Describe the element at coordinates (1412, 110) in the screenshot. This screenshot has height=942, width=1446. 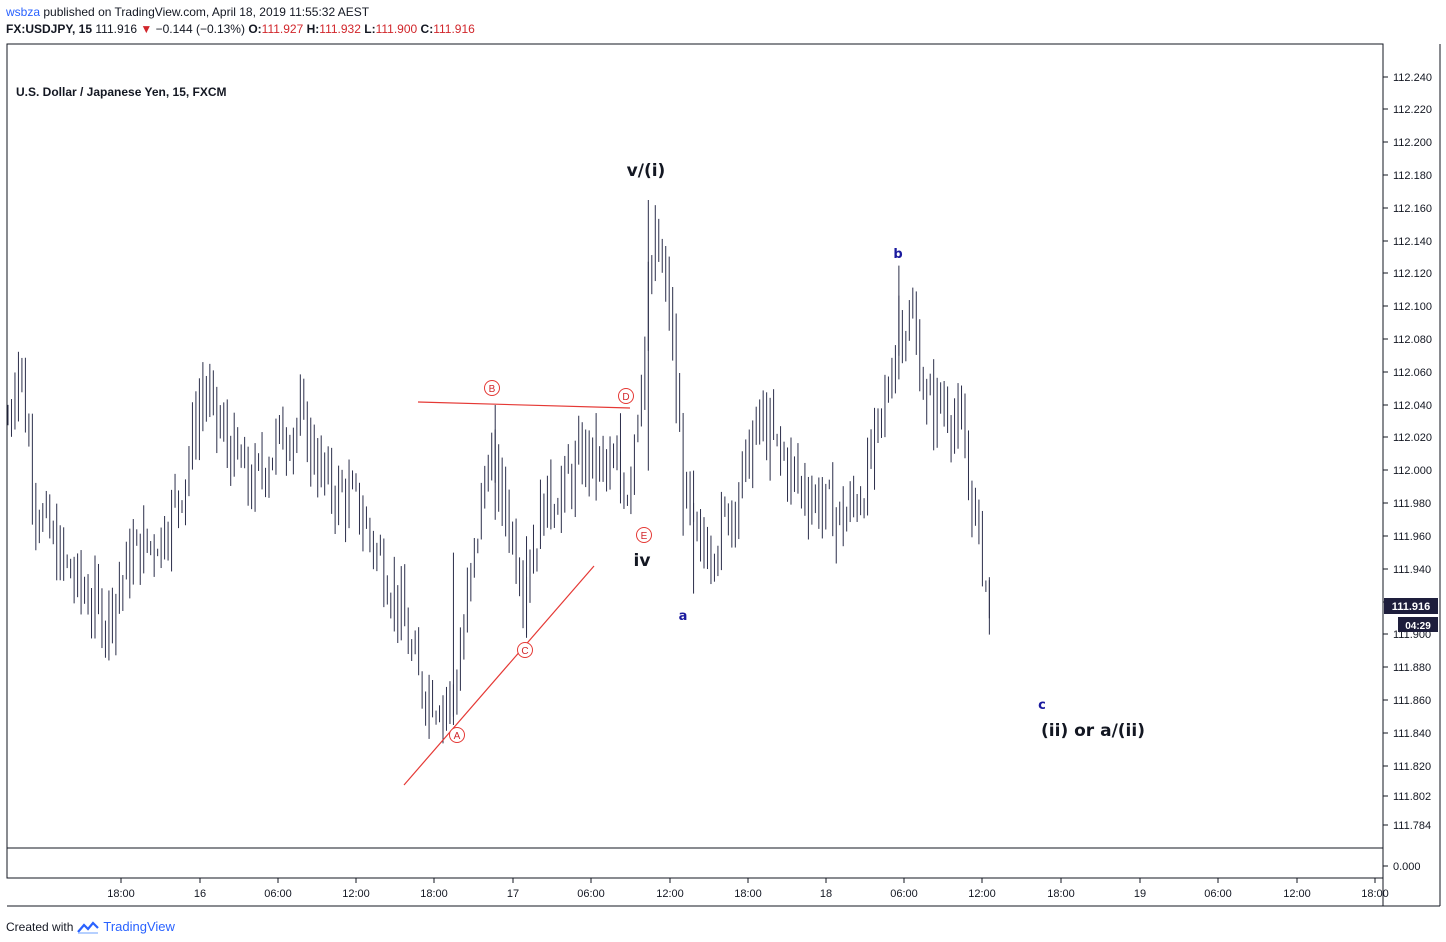
I see `price-axis-label: 112.220` at that location.